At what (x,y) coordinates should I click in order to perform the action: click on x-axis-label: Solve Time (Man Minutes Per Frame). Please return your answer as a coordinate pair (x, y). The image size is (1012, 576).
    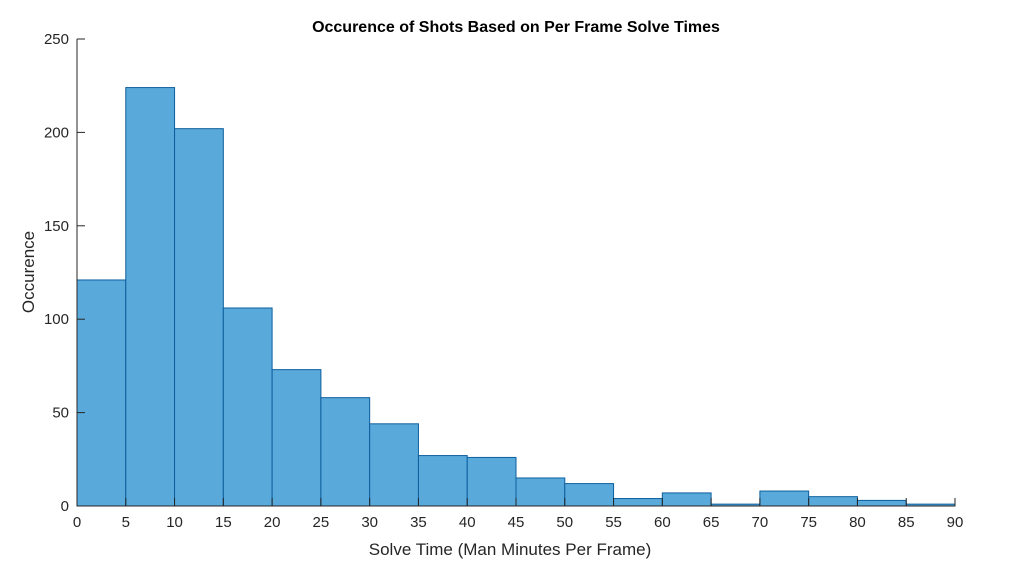
    Looking at the image, I should click on (510, 549).